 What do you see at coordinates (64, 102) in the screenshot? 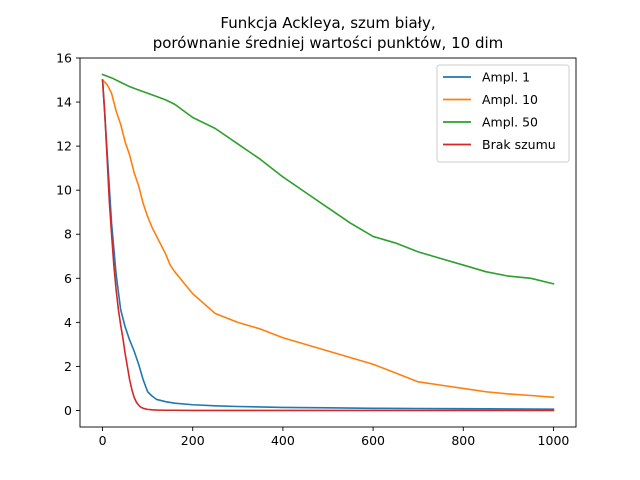
I see `y-tick-label-7: 14` at bounding box center [64, 102].